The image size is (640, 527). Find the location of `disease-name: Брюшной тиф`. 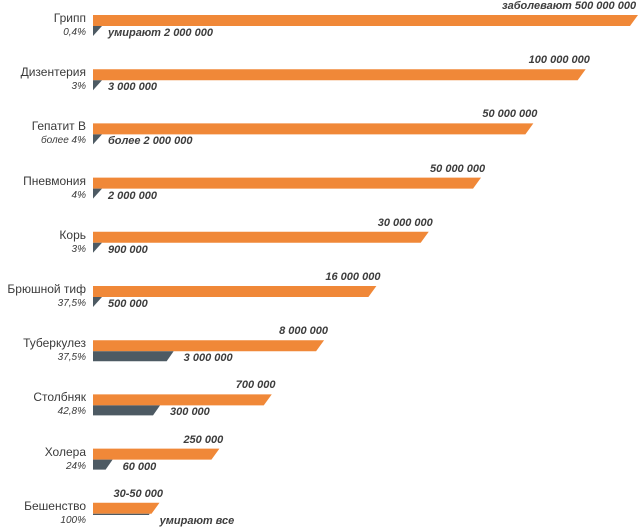

disease-name: Брюшной тиф is located at coordinates (46, 289).